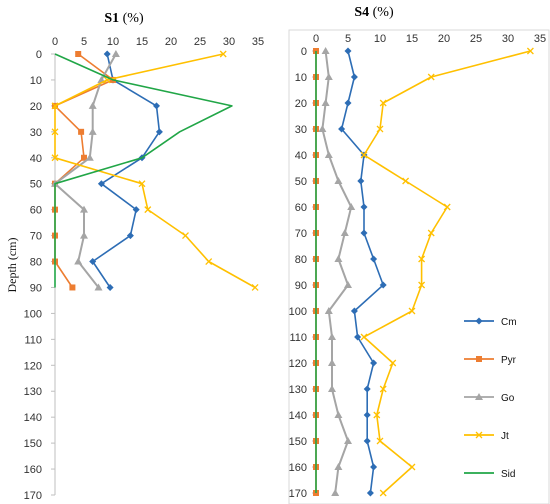 The width and height of the screenshot is (550, 504). Describe the element at coordinates (508, 398) in the screenshot. I see `legend-go-label: Go` at that location.